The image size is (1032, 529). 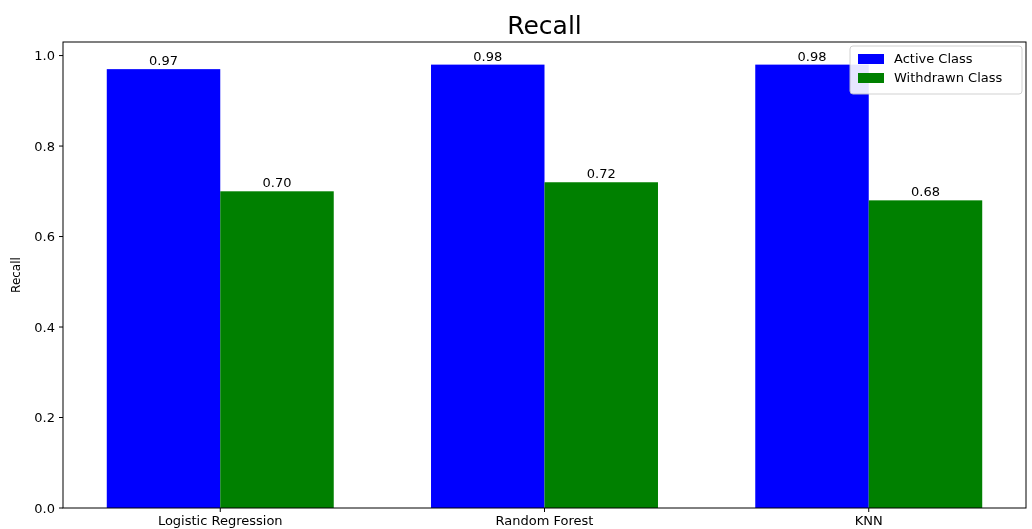 What do you see at coordinates (44, 418) in the screenshot?
I see `y-tick-label: 0.2` at bounding box center [44, 418].